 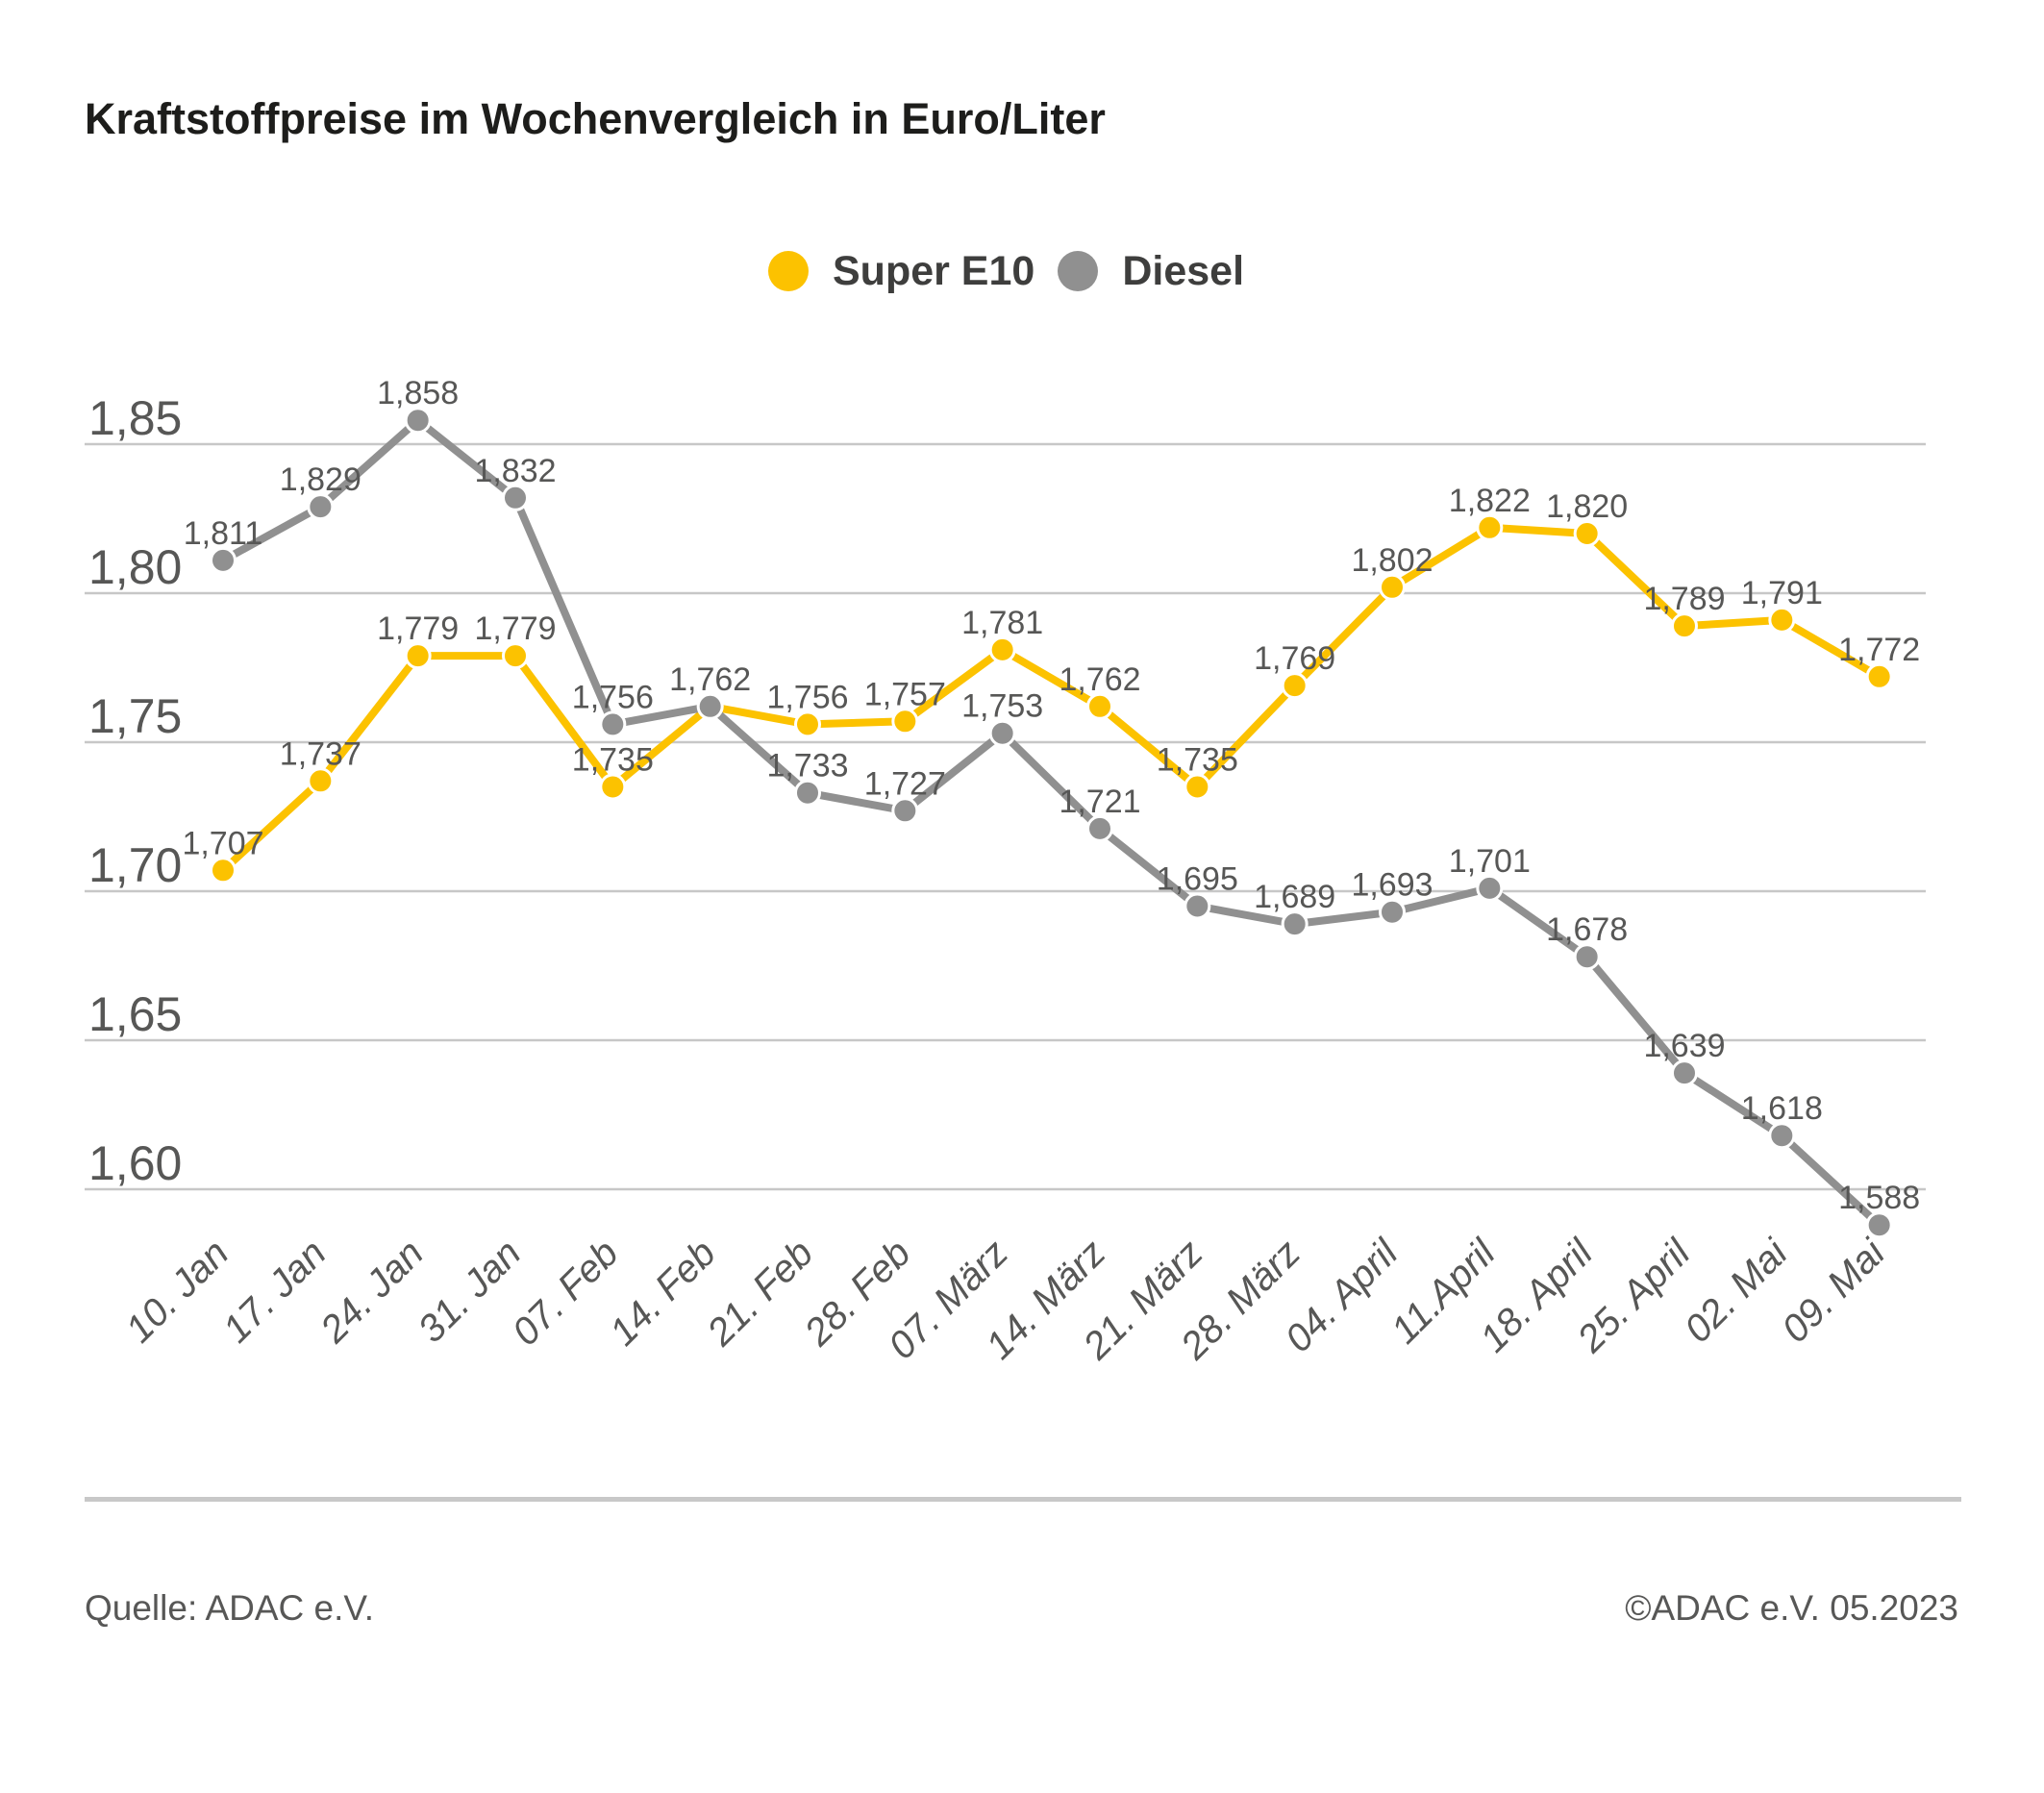 I want to click on value-label: 1,769, so click(x=1294, y=658).